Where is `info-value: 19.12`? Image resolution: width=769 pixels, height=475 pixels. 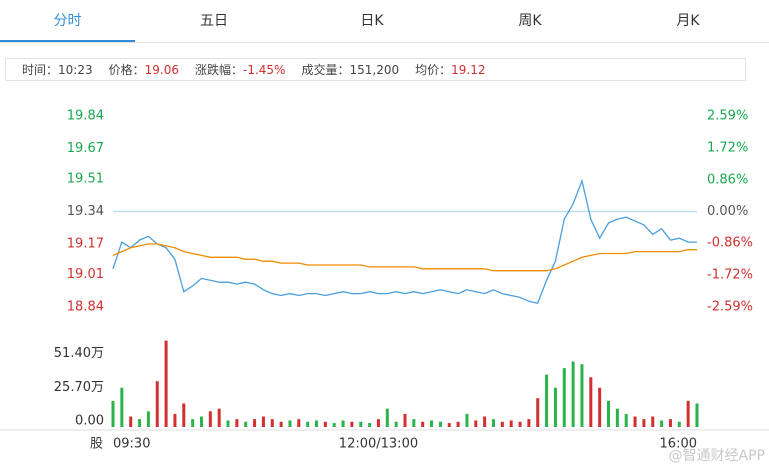 info-value: 19.12 is located at coordinates (468, 70).